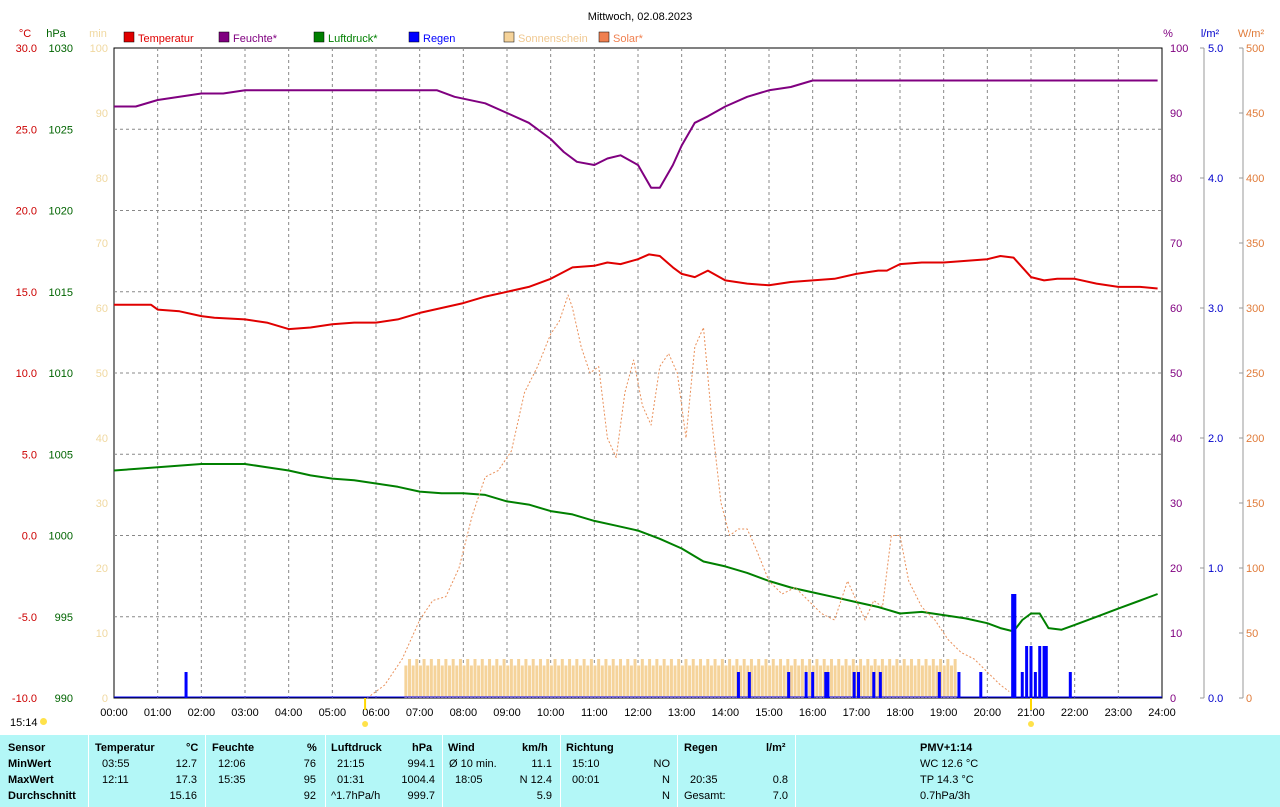  Describe the element at coordinates (769, 713) in the screenshot. I see `x-tick-label: 15:00` at that location.